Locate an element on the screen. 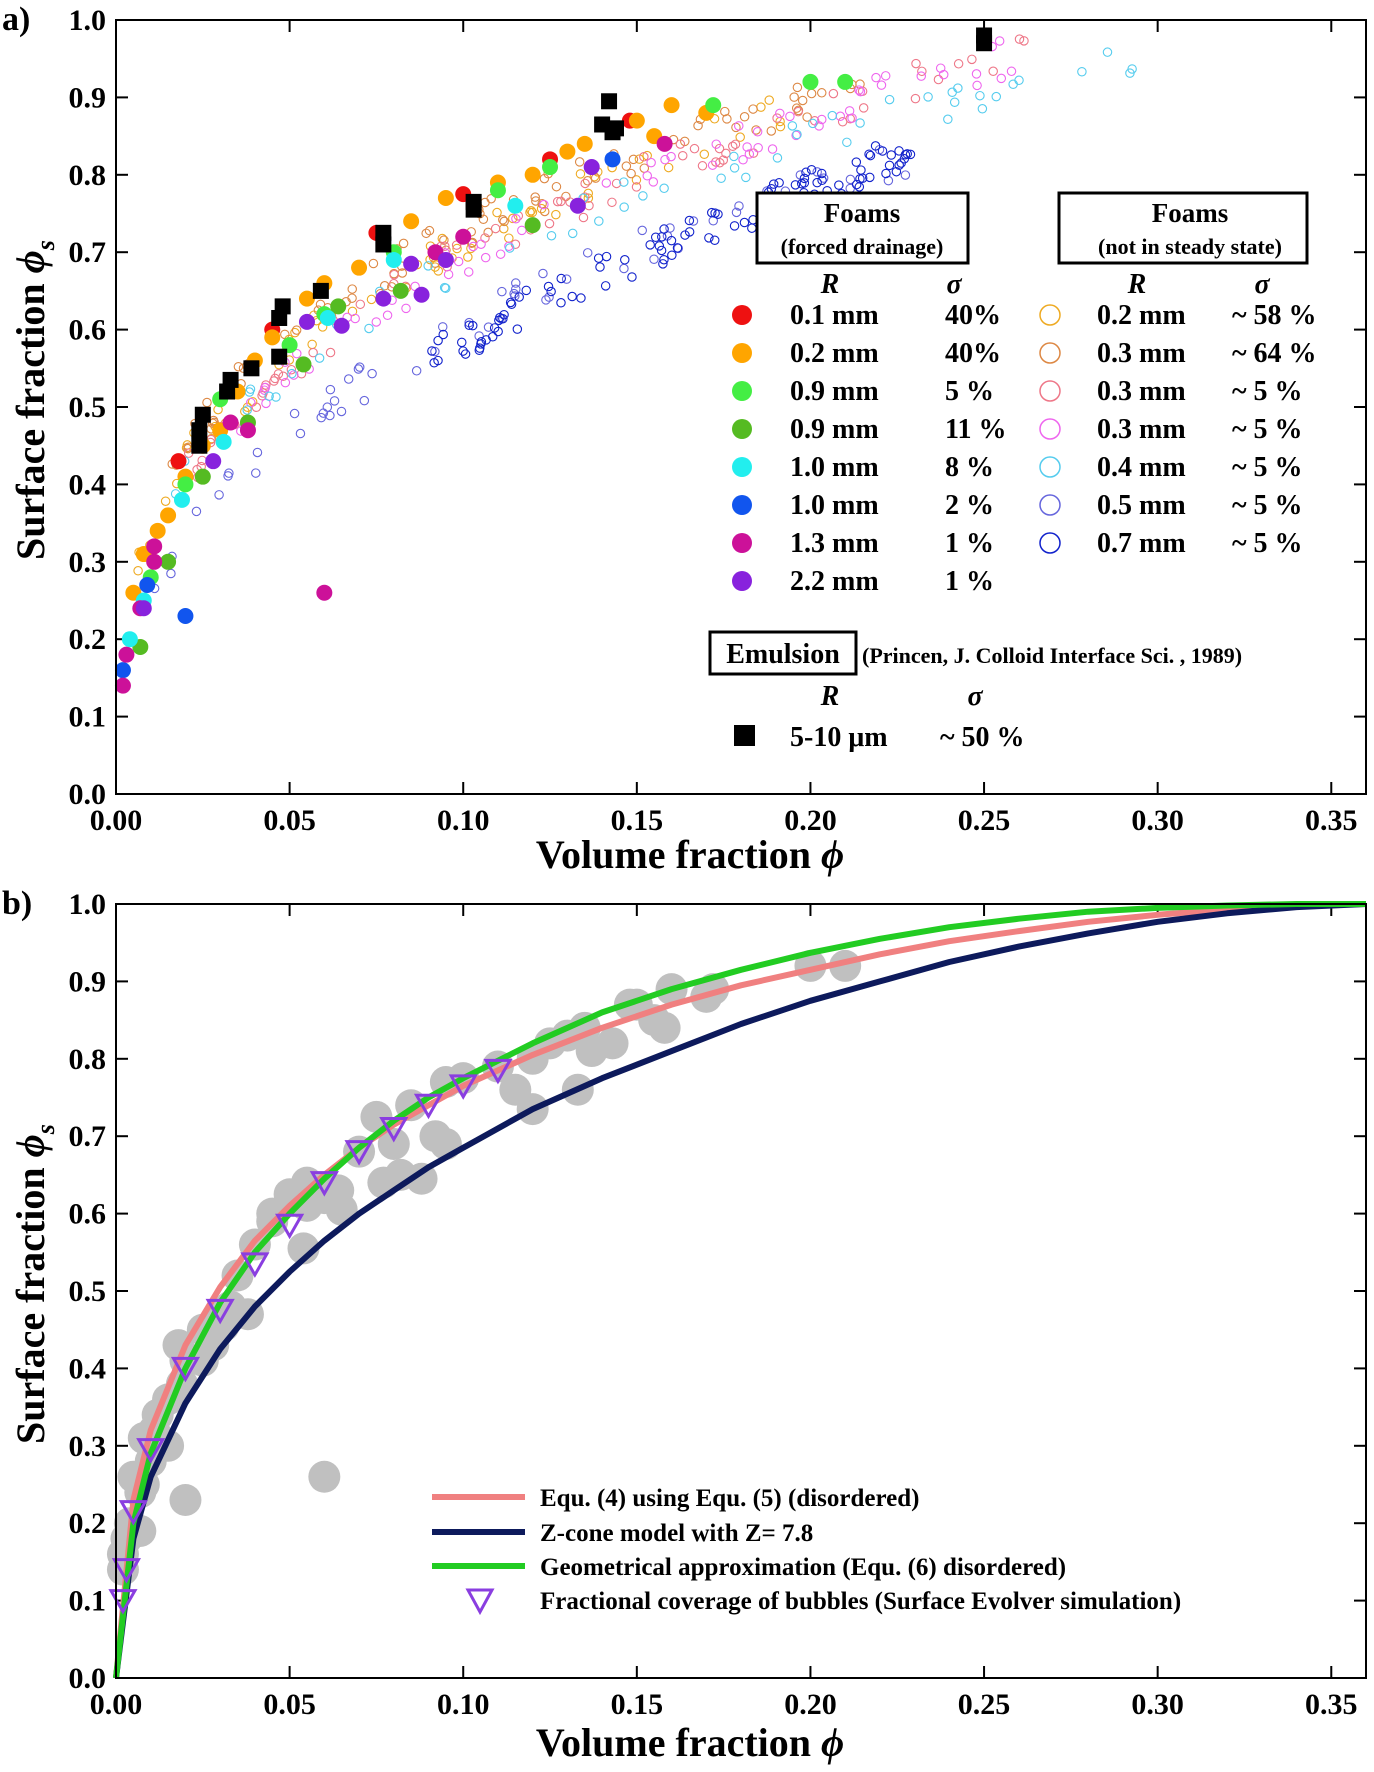 This screenshot has width=1374, height=1772. legend-open-marker is located at coordinates (1050, 505).